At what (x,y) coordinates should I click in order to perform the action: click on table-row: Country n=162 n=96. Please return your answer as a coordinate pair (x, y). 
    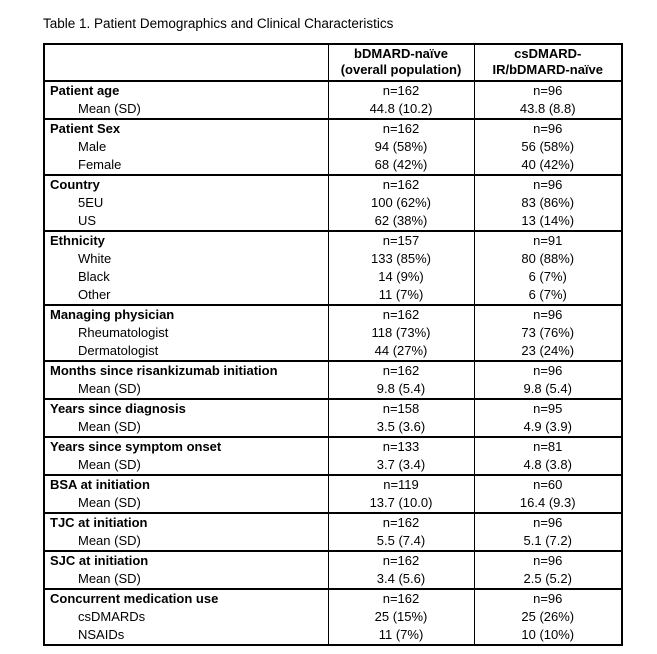
    Looking at the image, I should click on (333, 184).